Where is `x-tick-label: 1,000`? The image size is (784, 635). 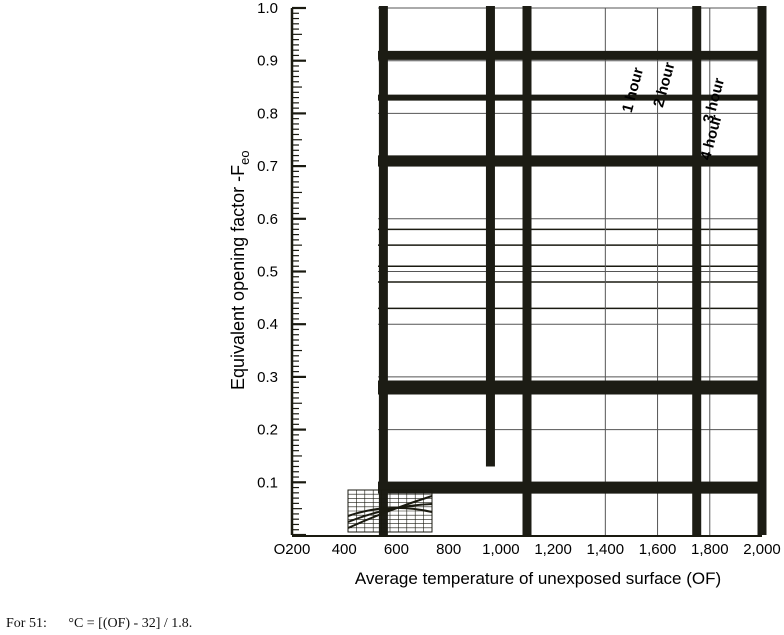
x-tick-label: 1,000 is located at coordinates (501, 549).